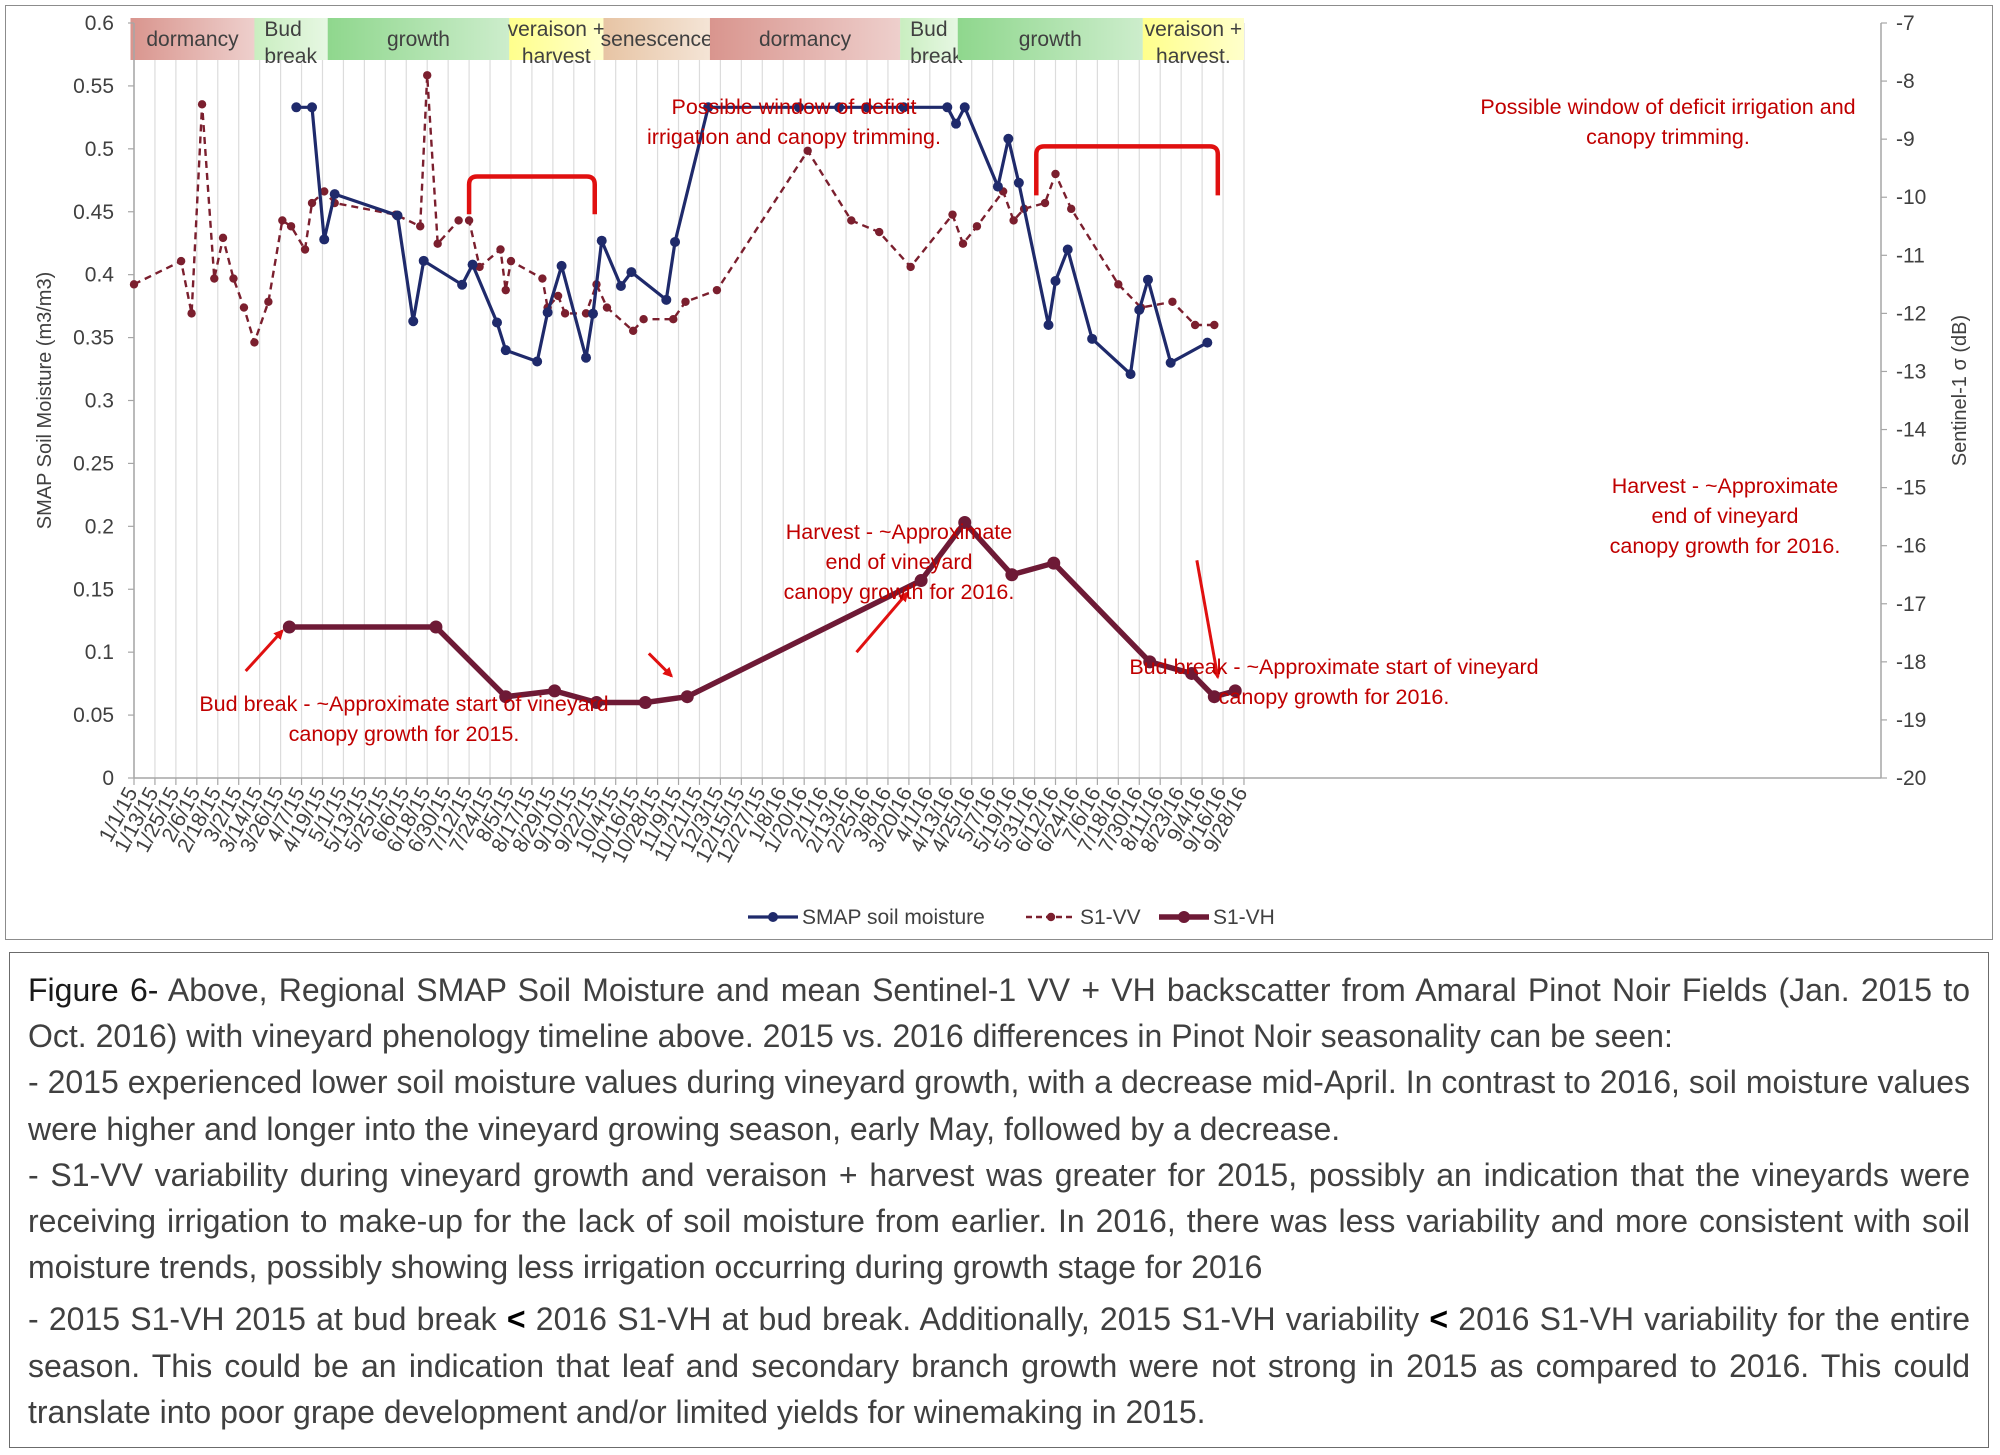  I want to click on y-tick-label: 0.3, so click(99, 401).